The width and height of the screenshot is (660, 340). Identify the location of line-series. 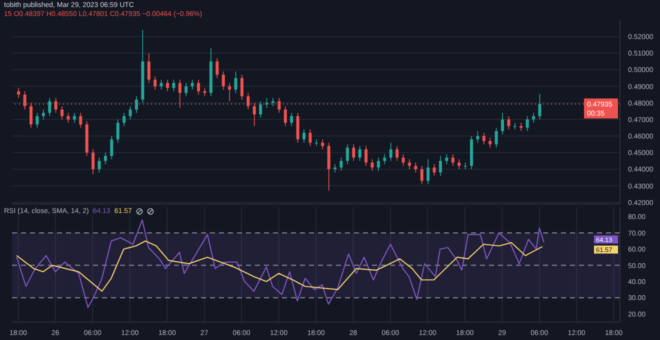
(279, 266).